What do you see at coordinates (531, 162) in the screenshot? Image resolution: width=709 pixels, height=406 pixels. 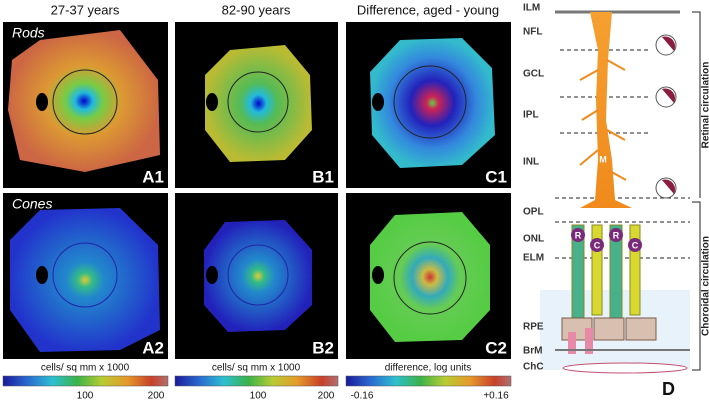 I see `layer-label: INL` at bounding box center [531, 162].